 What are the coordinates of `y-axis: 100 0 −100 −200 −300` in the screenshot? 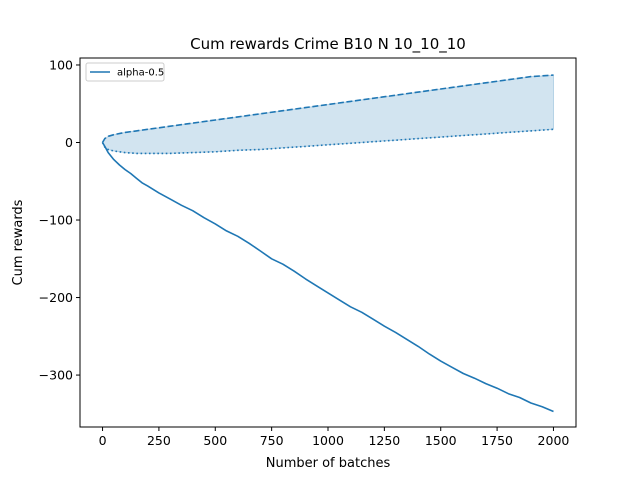 It's located at (59, 220).